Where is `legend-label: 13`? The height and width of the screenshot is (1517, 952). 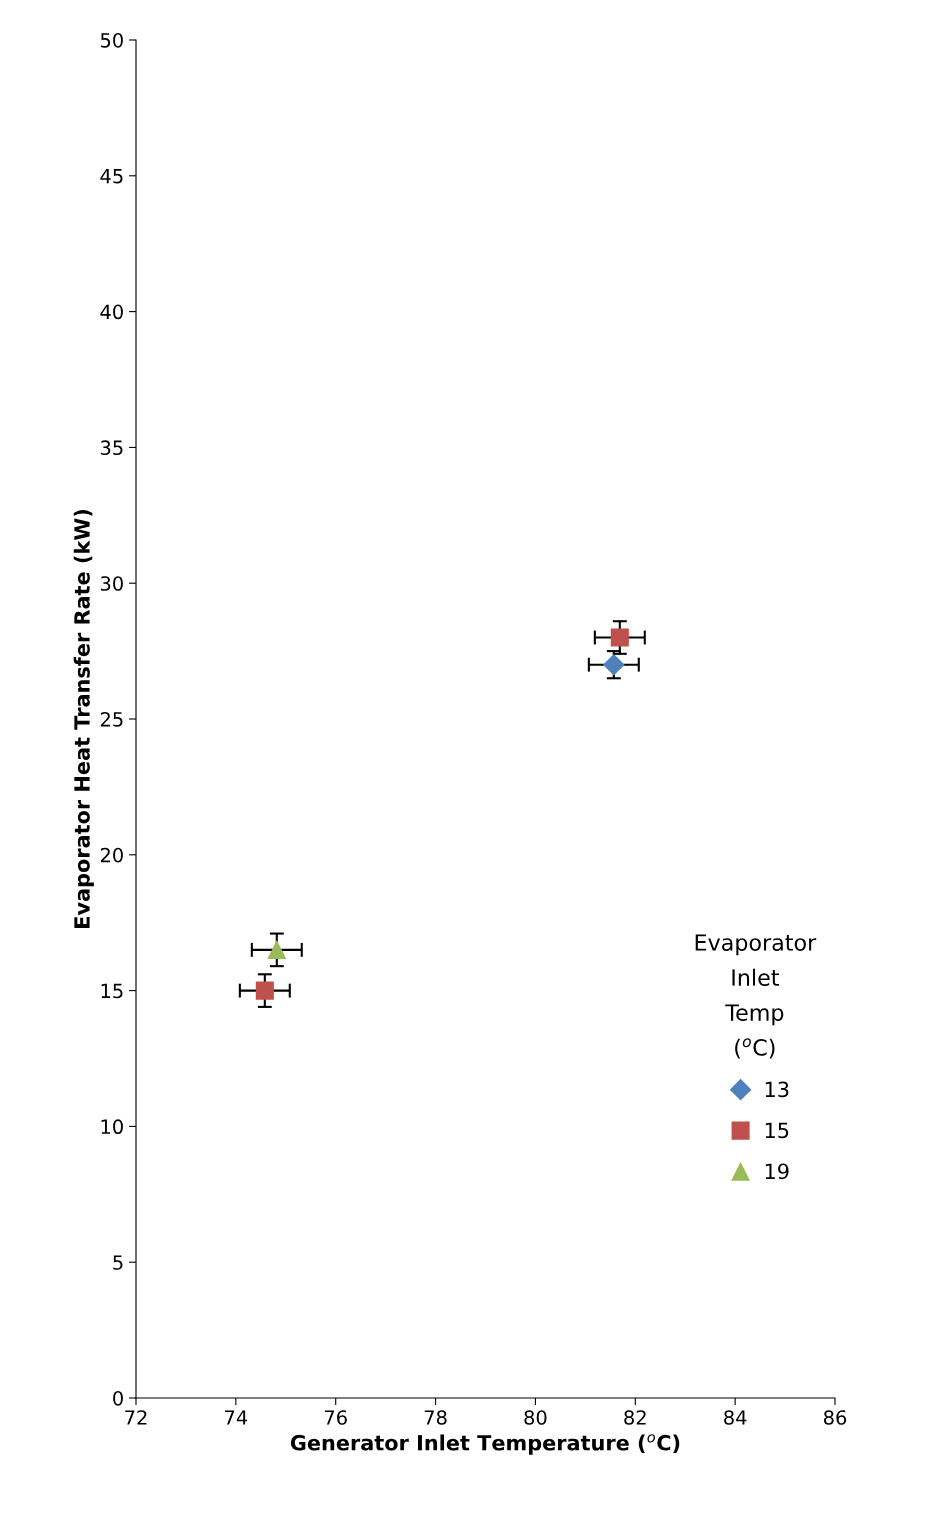 legend-label: 13 is located at coordinates (777, 1089).